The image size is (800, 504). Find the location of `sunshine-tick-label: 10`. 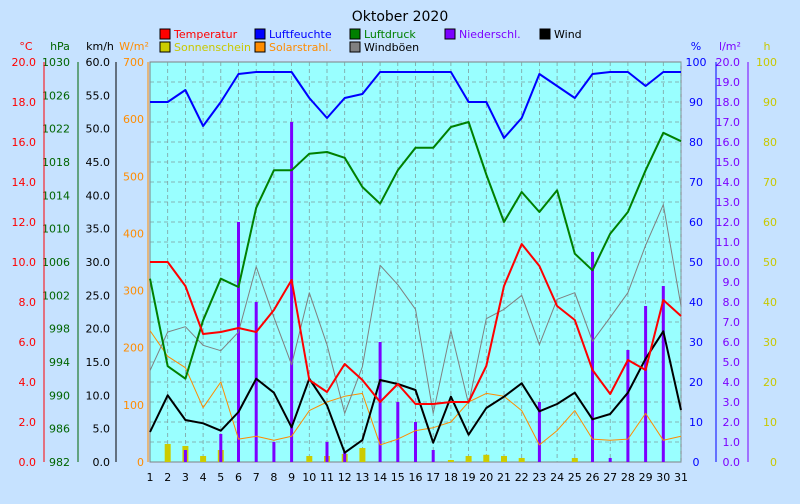

sunshine-tick-label: 10 is located at coordinates (770, 422).